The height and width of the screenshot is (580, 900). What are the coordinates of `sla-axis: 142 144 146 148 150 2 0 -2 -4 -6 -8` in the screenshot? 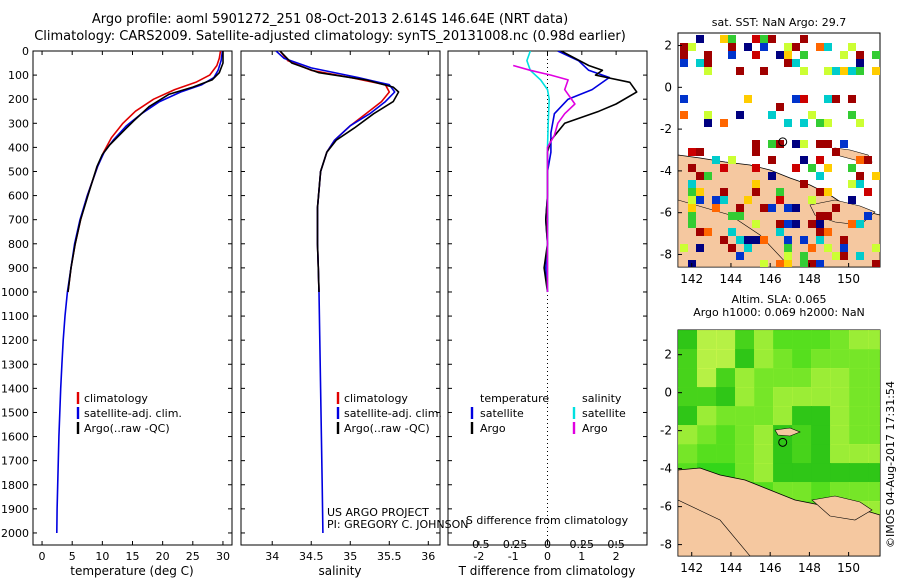 It's located at (760, 461).